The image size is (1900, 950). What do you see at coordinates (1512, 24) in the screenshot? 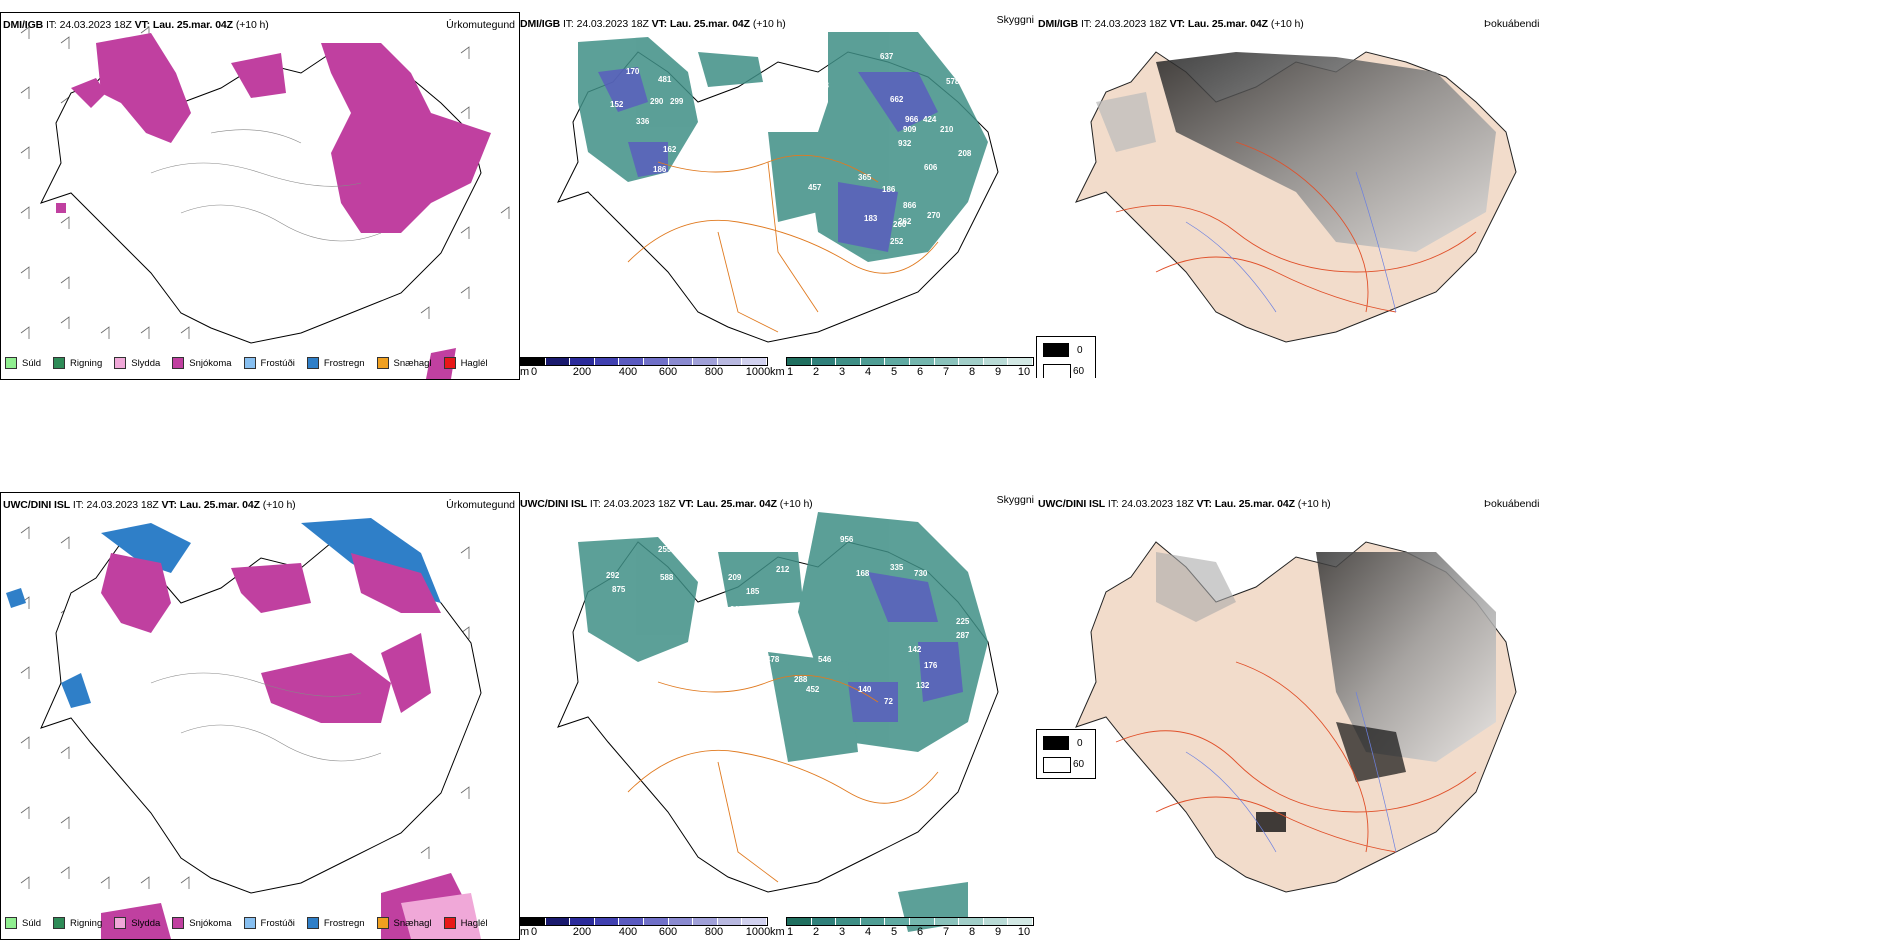
I see `fog-title-top: Þokuábendi` at bounding box center [1512, 24].